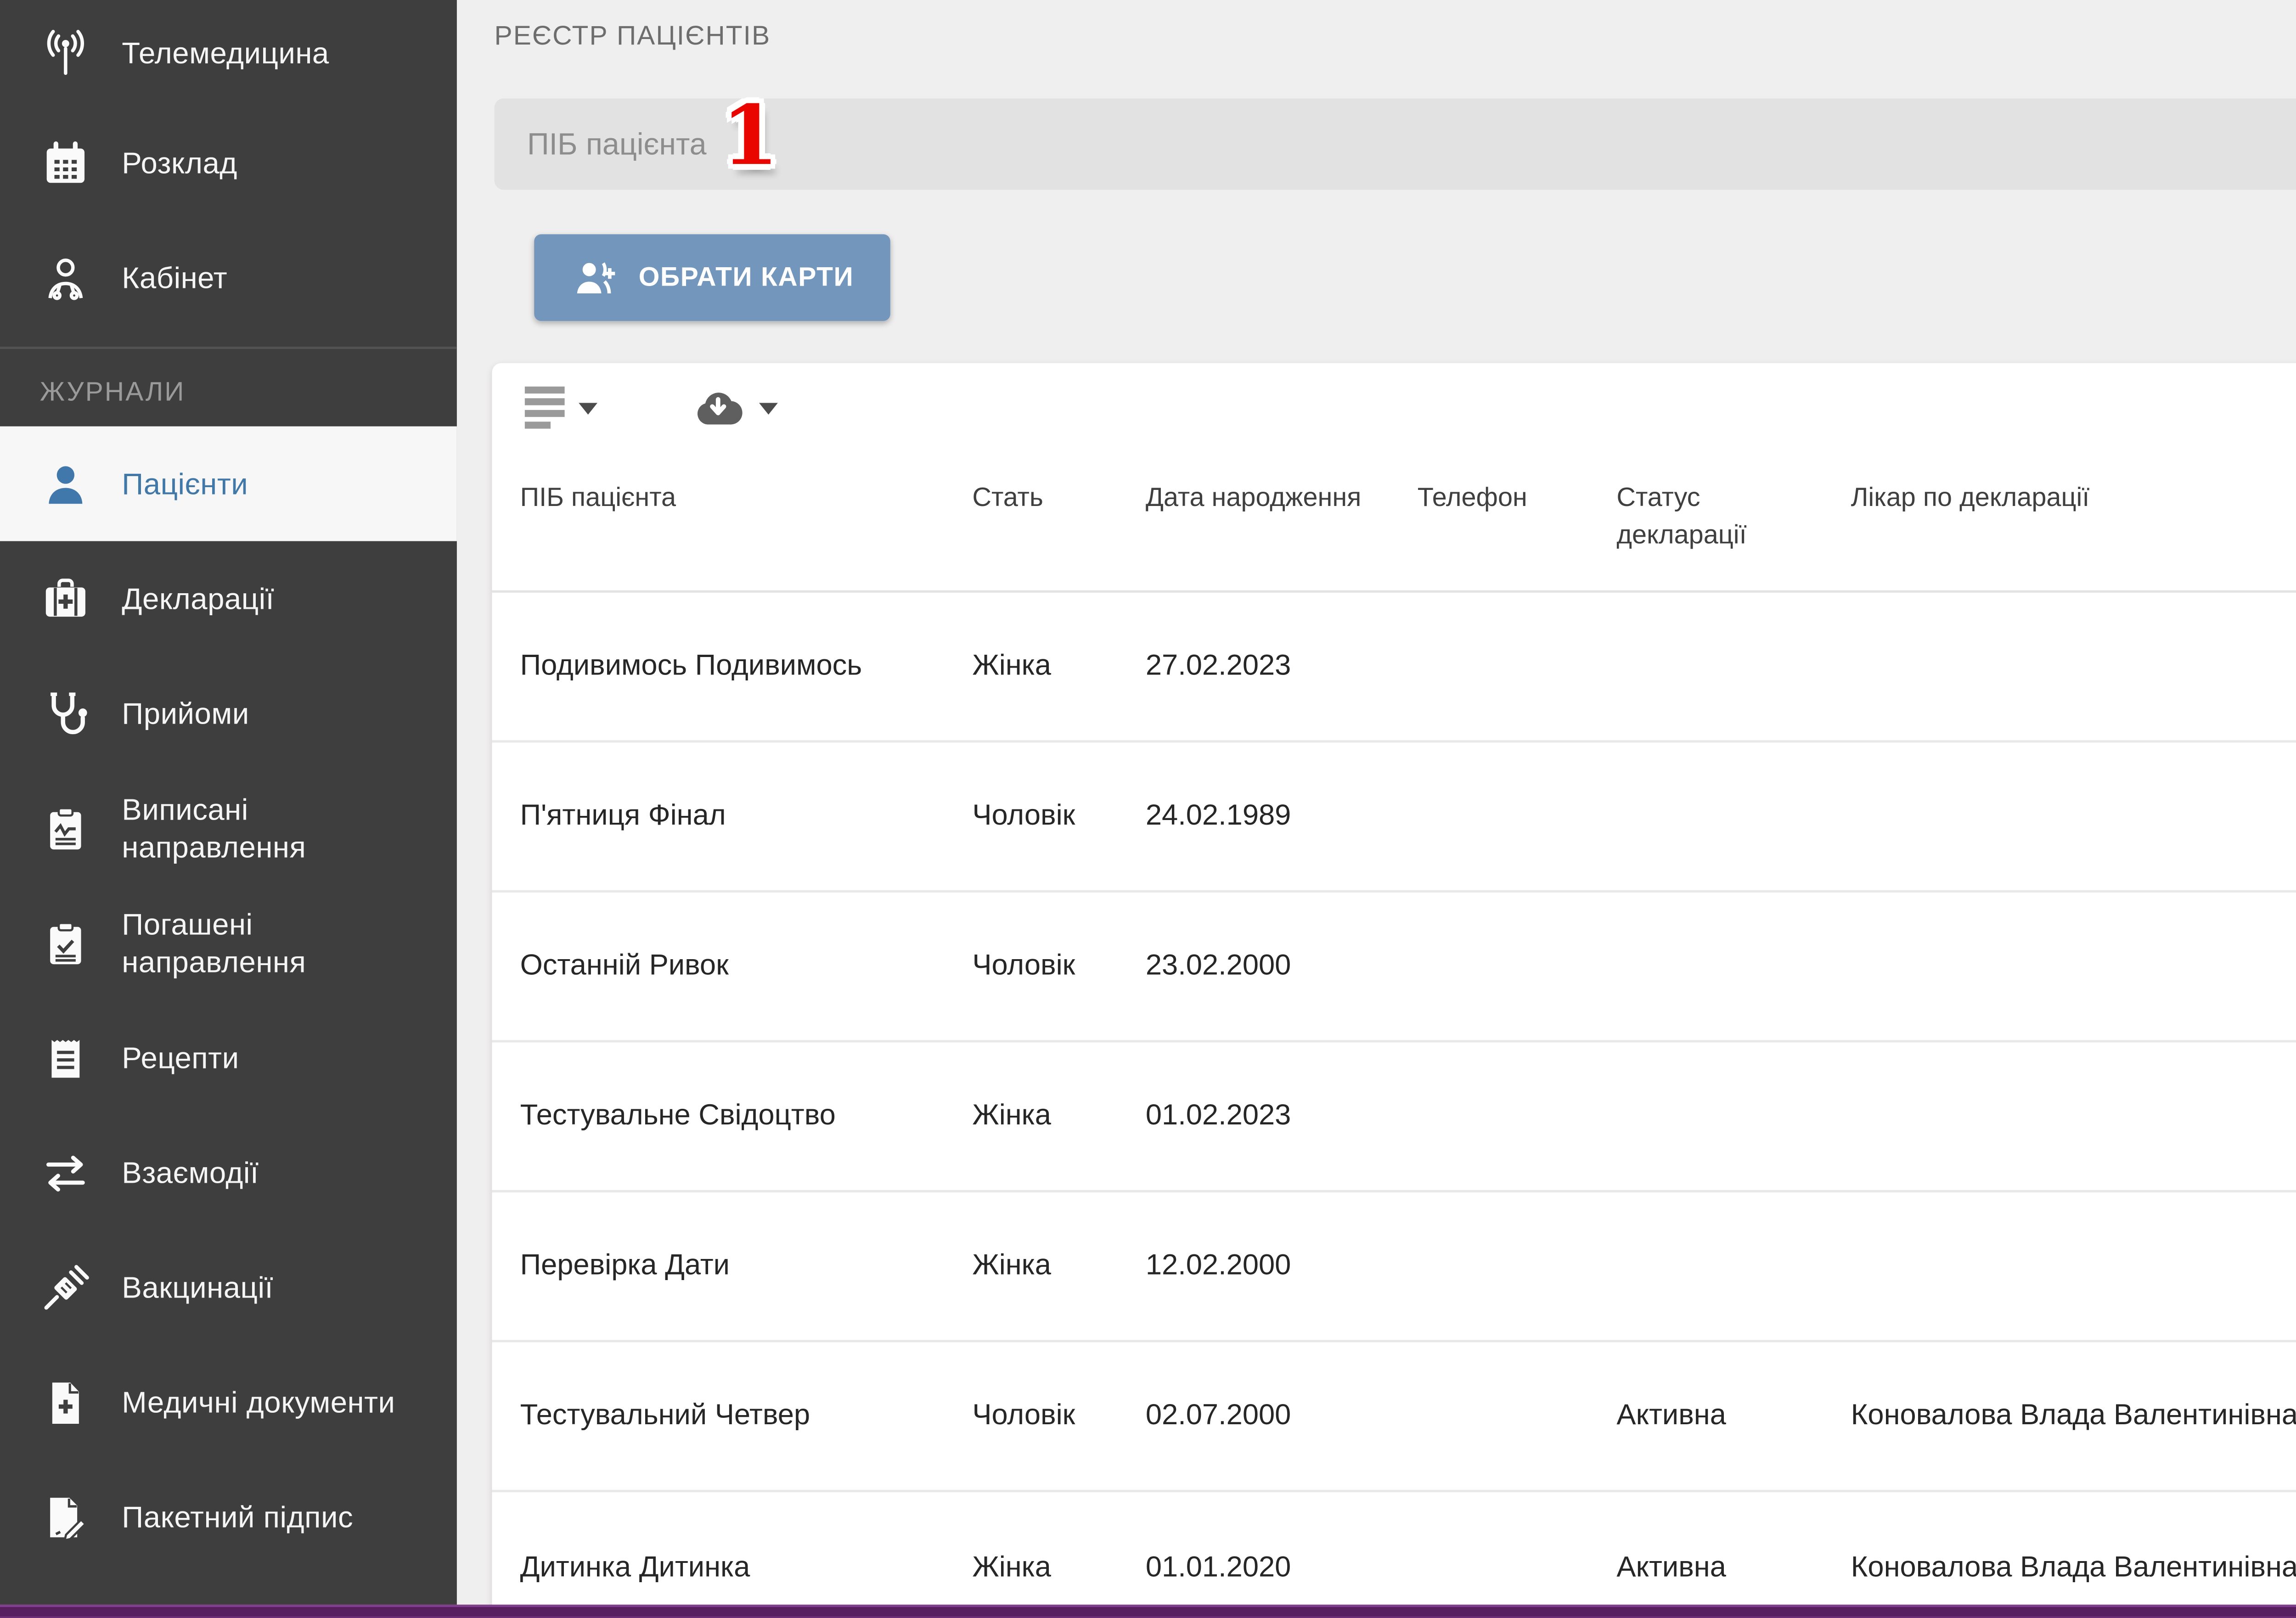 Image resolution: width=2296 pixels, height=1618 pixels. I want to click on arrows-icon, so click(65, 1172).